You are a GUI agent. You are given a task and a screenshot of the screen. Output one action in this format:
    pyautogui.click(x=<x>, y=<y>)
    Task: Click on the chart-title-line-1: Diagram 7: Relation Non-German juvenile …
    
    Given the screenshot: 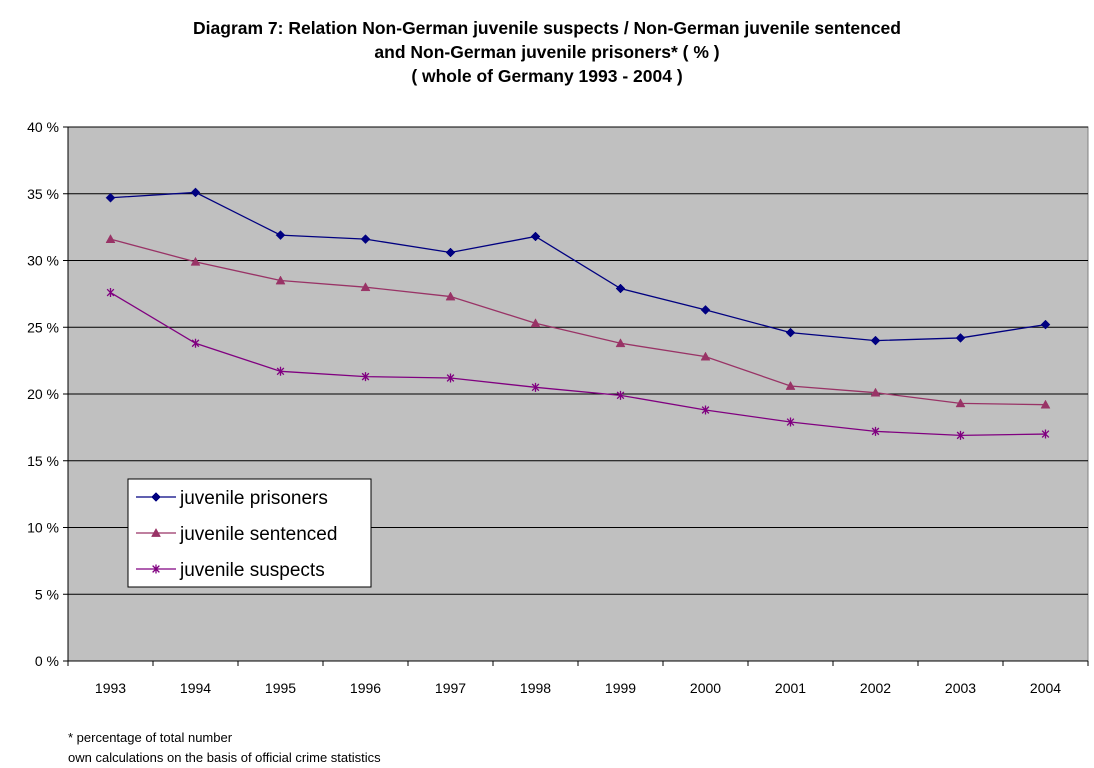 What is the action you would take?
    pyautogui.click(x=547, y=28)
    